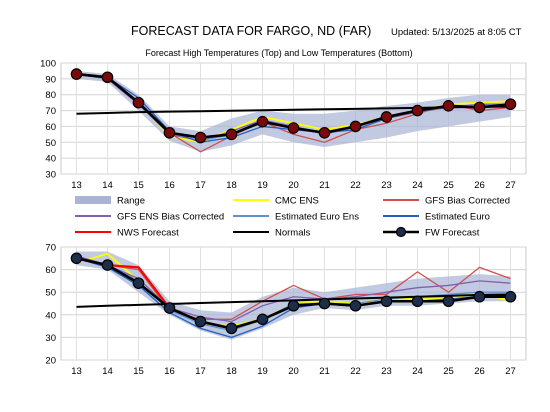  What do you see at coordinates (510, 371) in the screenshot?
I see `low-x-tick-label: 27` at bounding box center [510, 371].